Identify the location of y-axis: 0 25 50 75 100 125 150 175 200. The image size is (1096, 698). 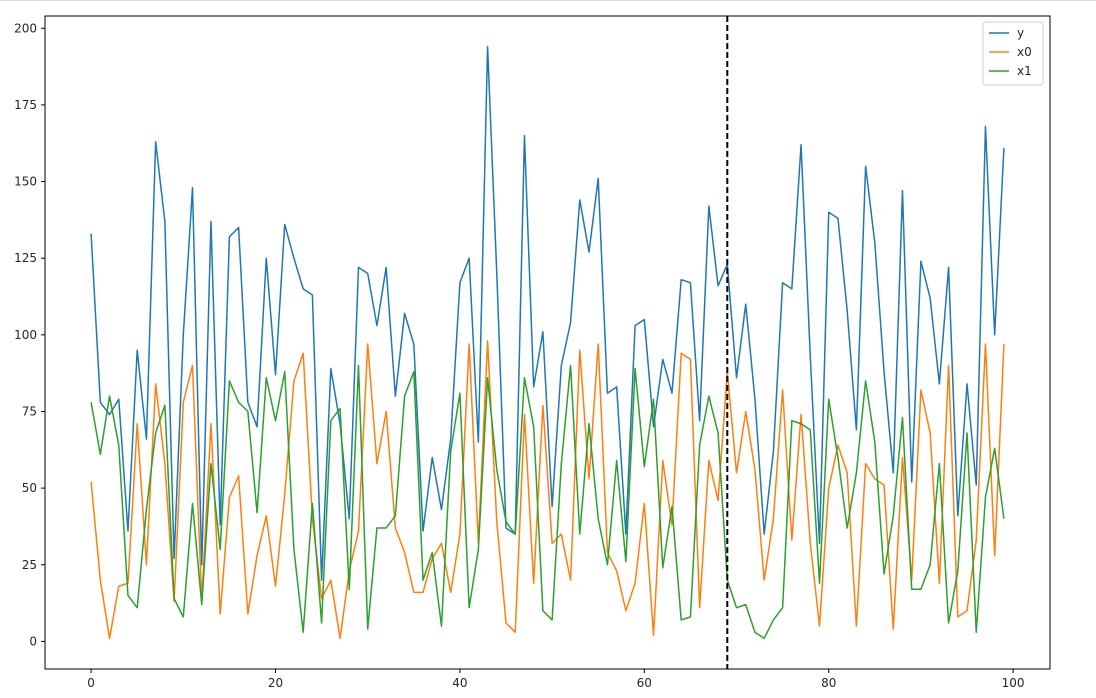
(29, 334).